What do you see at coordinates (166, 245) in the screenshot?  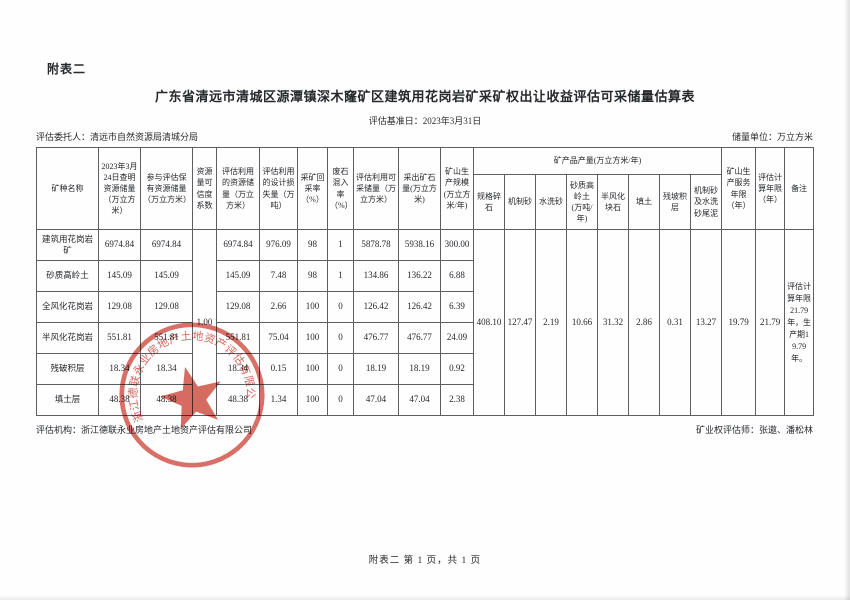 I see `cell-participating: 6974.84` at bounding box center [166, 245].